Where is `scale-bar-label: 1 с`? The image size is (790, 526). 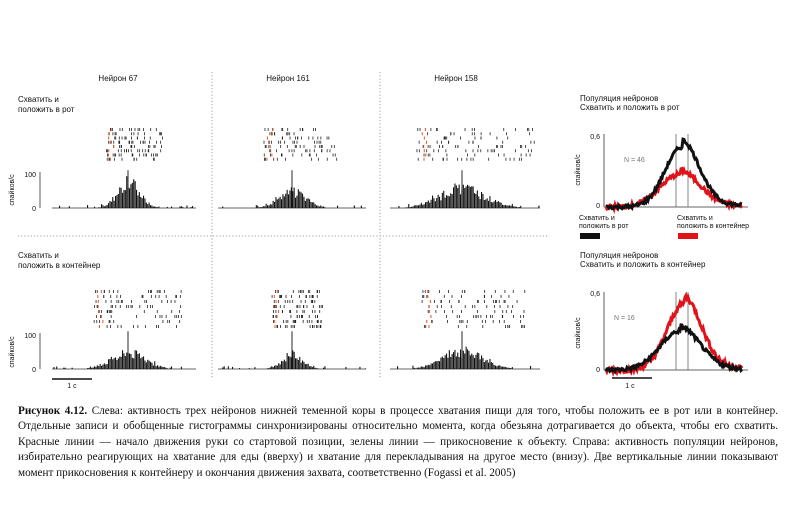 scale-bar-label: 1 с is located at coordinates (72, 386).